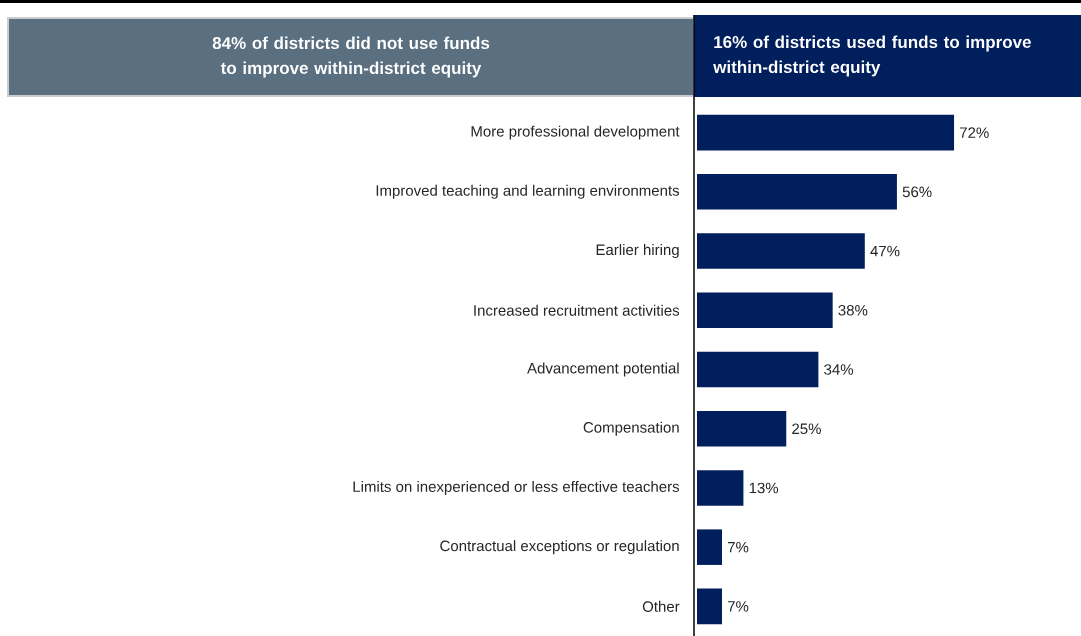 The height and width of the screenshot is (636, 1081). Describe the element at coordinates (603, 369) in the screenshot. I see `y-tick-label: Advancement potential` at that location.